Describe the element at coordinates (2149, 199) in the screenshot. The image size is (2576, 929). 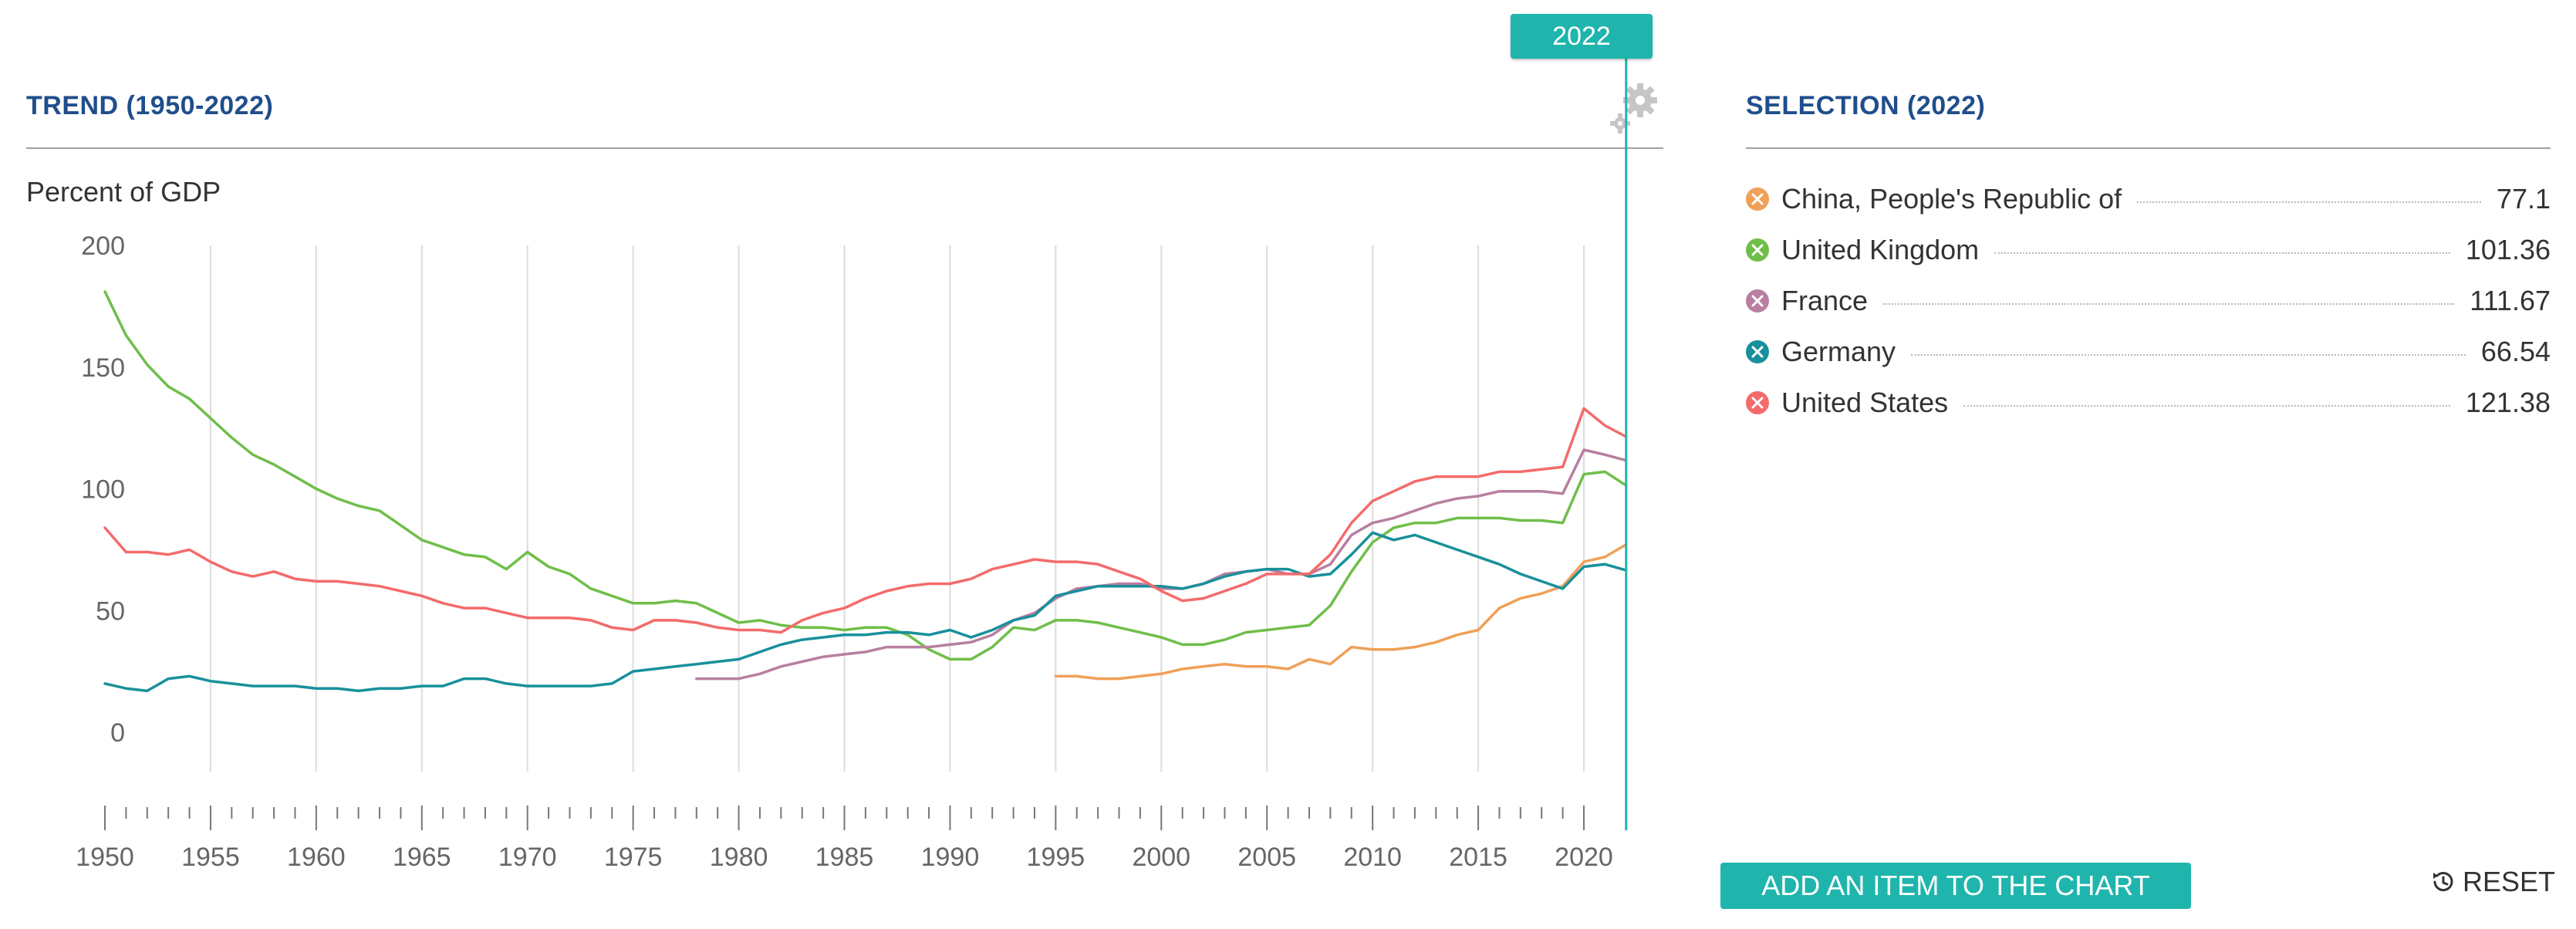
I see `legend-item: China, People's Republic of 77.1` at that location.